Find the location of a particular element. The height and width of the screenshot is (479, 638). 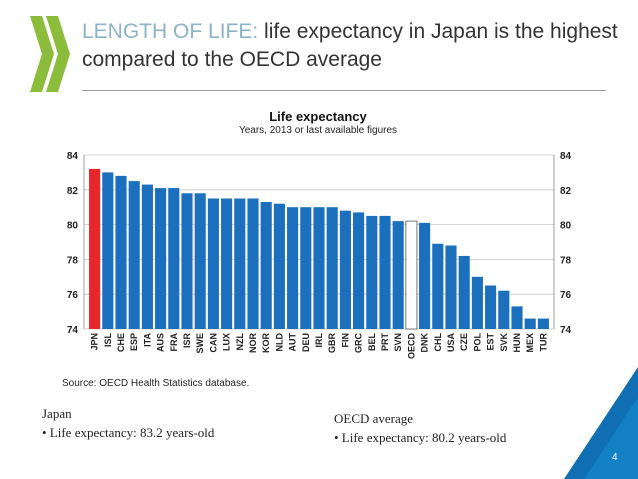

y-tick-label-right: 74 is located at coordinates (566, 330).